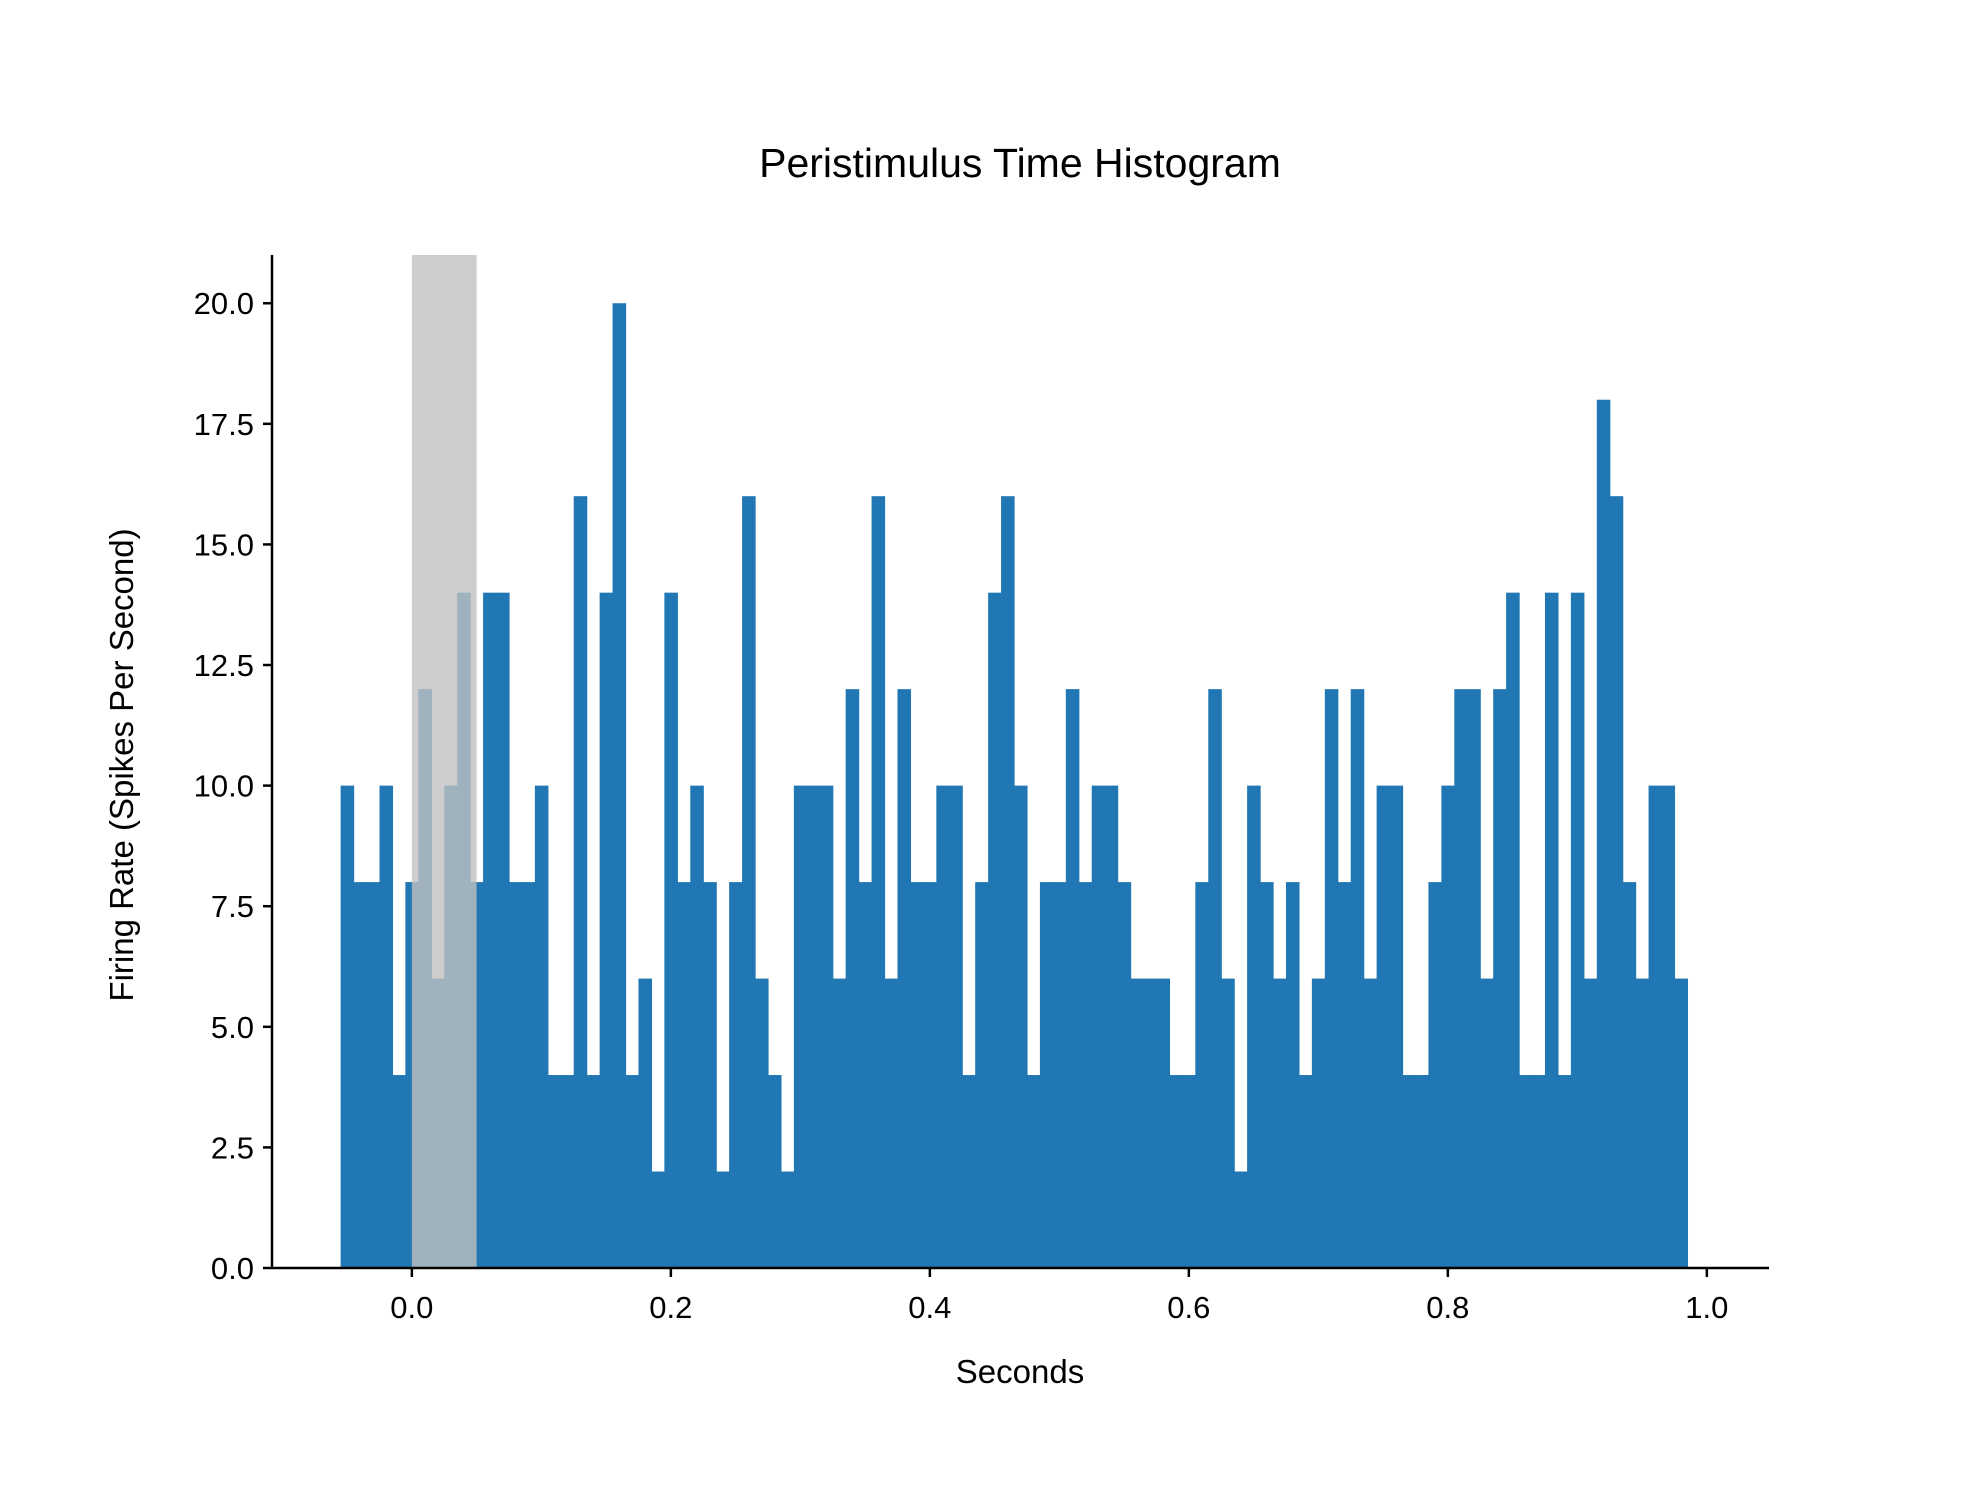  Describe the element at coordinates (1188, 1307) in the screenshot. I see `x-tick-label: 0.6` at that location.